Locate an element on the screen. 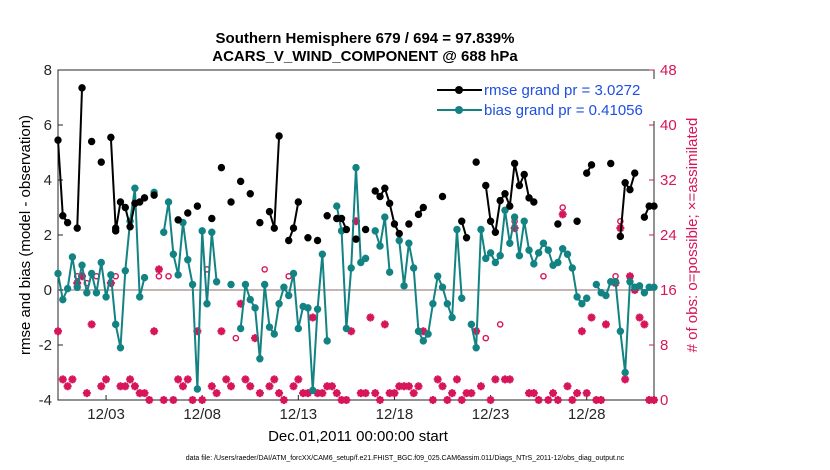  x-tick-label: 12/18 is located at coordinates (395, 414).